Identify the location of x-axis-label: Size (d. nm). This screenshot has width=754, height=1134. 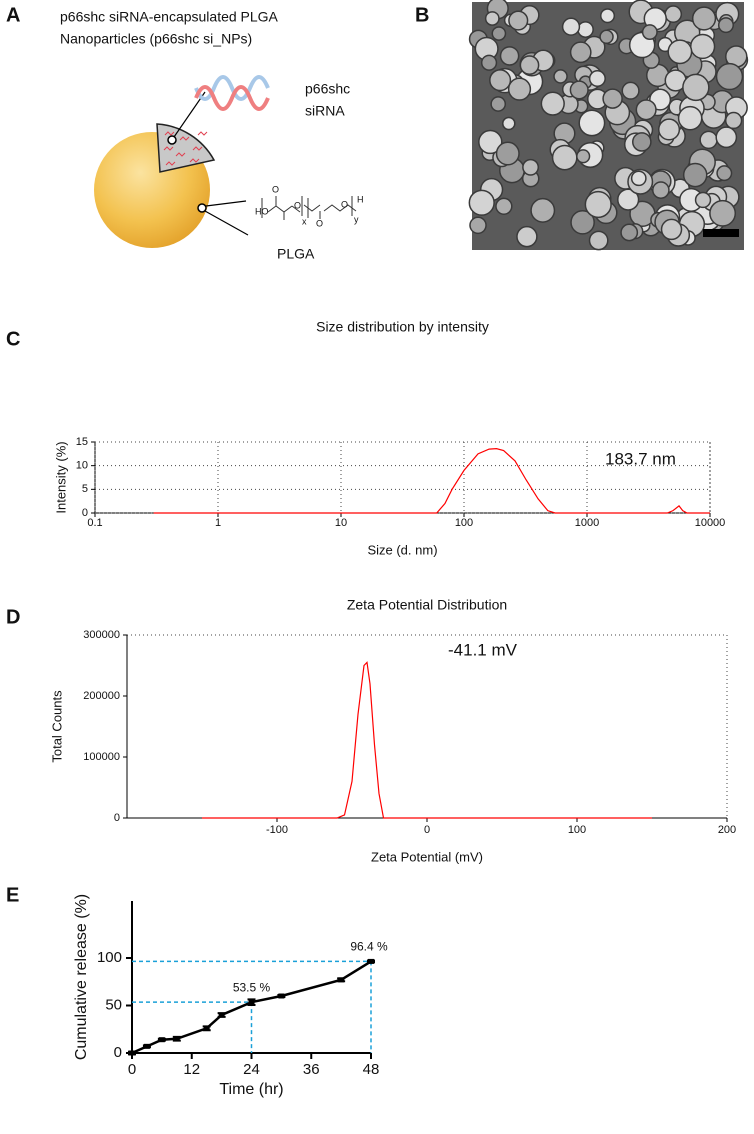
(402, 549).